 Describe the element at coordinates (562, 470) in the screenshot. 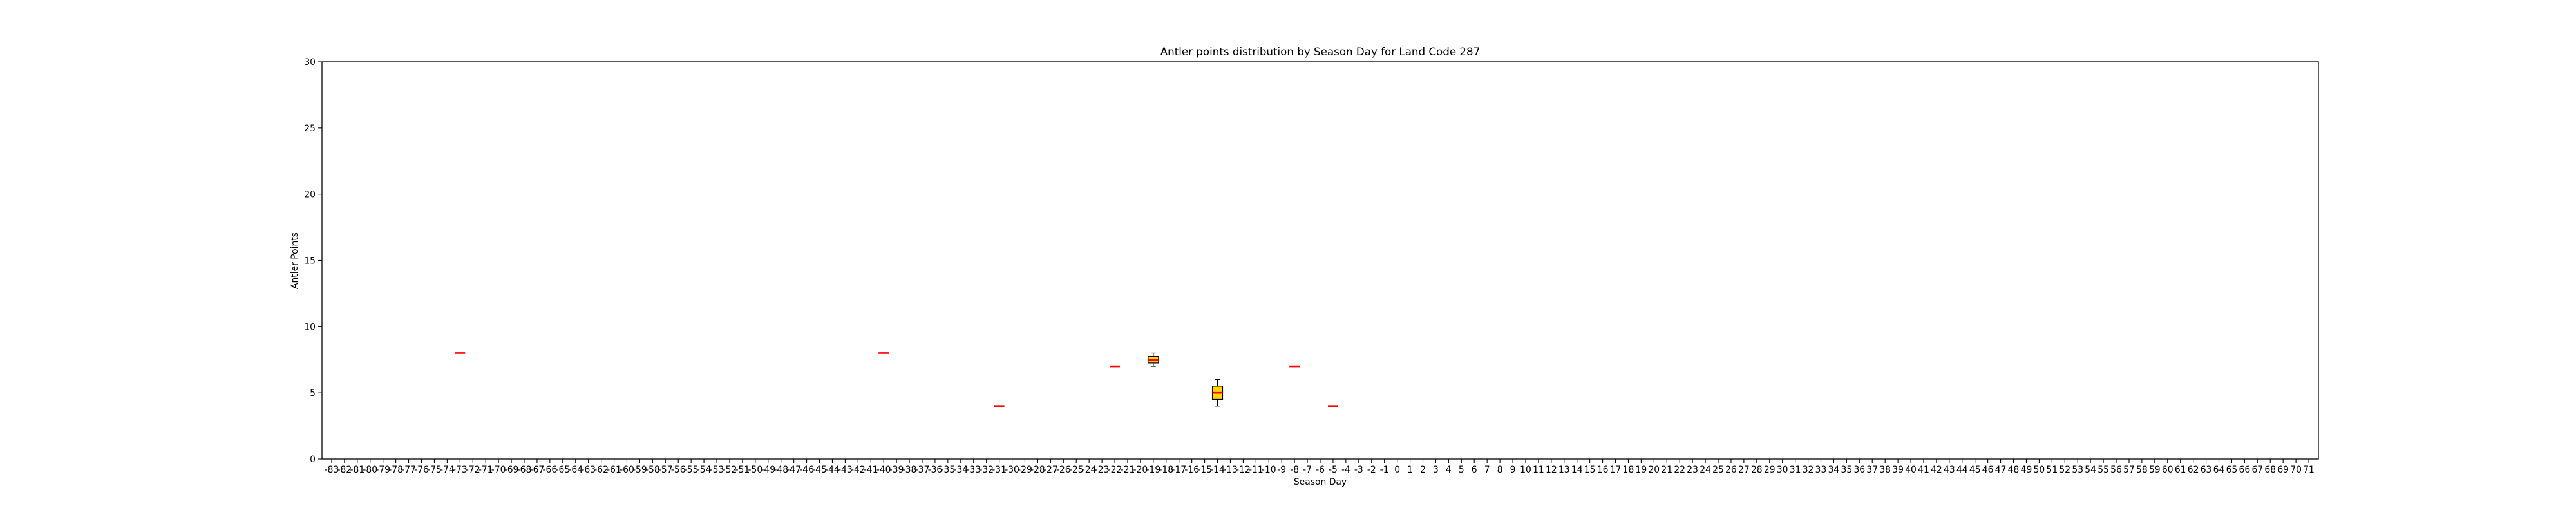

I see `x-tick-label: -65` at that location.